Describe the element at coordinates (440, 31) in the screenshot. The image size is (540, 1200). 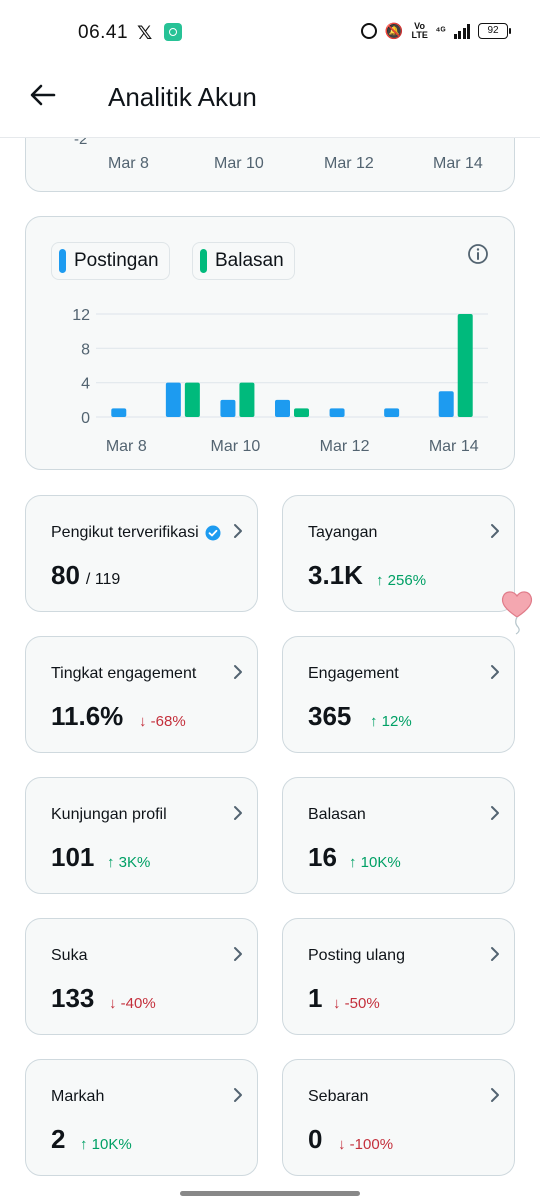
I see `network-type-icon: ⁴ᴳ` at that location.